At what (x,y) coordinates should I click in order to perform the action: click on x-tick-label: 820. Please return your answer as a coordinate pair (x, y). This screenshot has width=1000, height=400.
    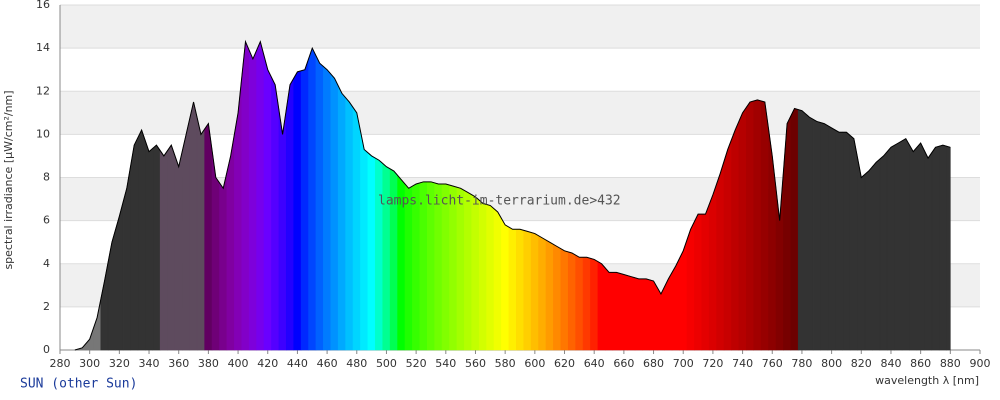
    Looking at the image, I should click on (861, 363).